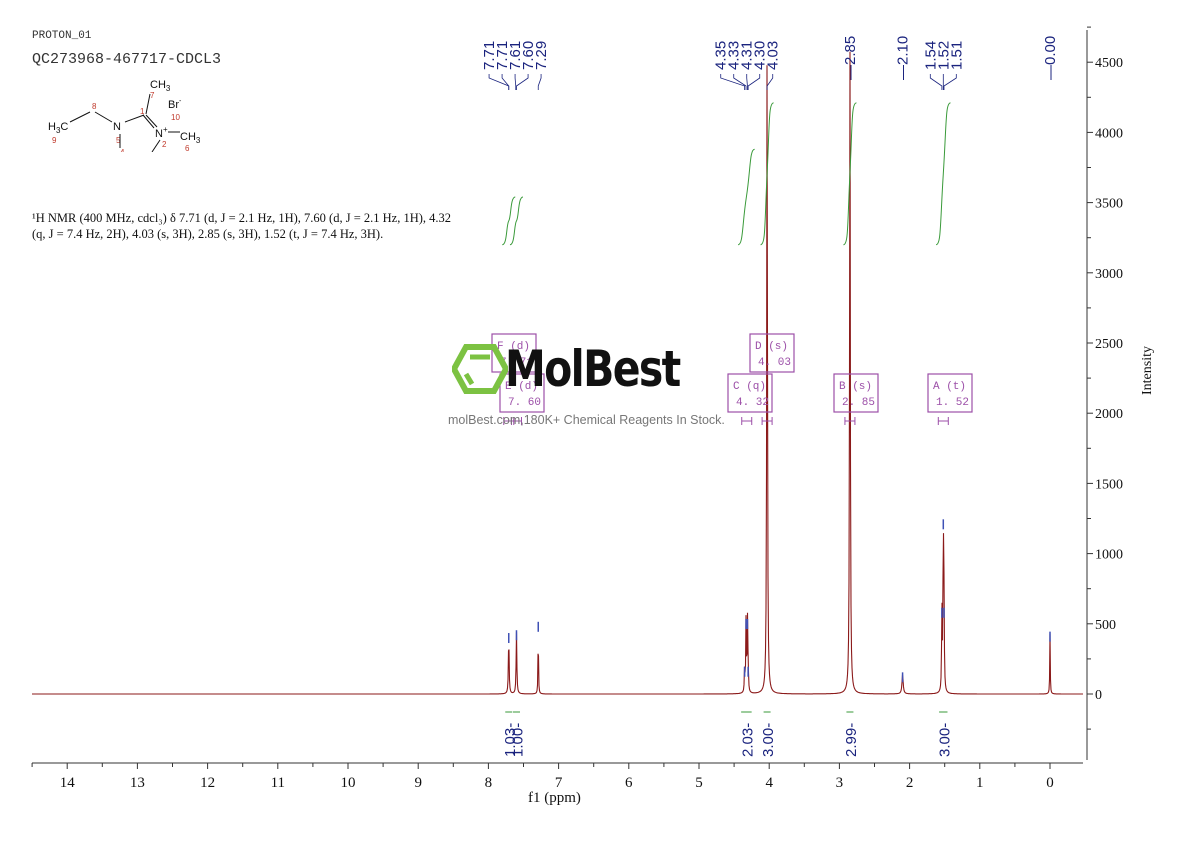  I want to click on x-tick-label: 11, so click(278, 783).